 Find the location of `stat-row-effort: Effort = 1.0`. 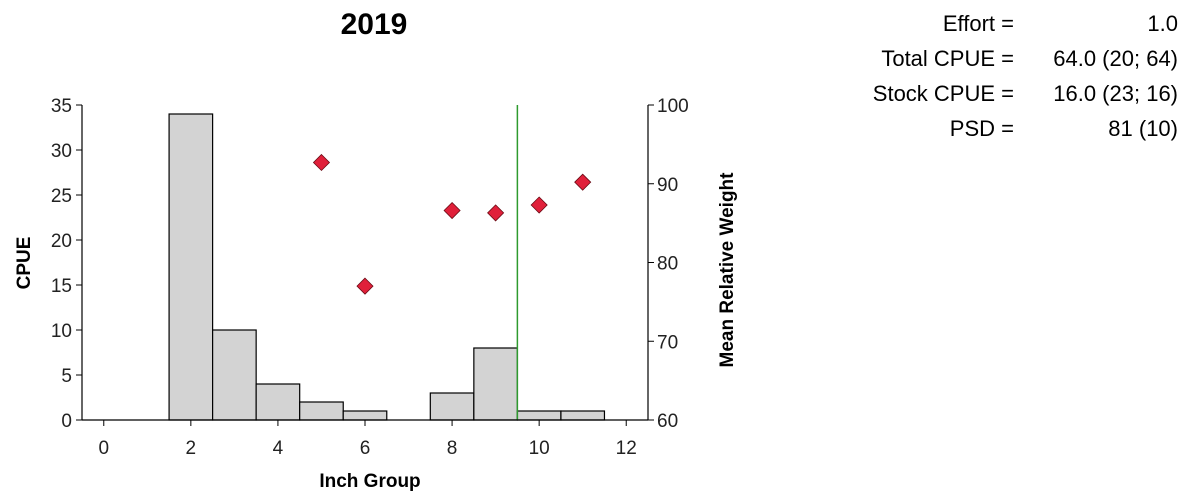

stat-row-effort: Effort = 1.0 is located at coordinates (989, 23).